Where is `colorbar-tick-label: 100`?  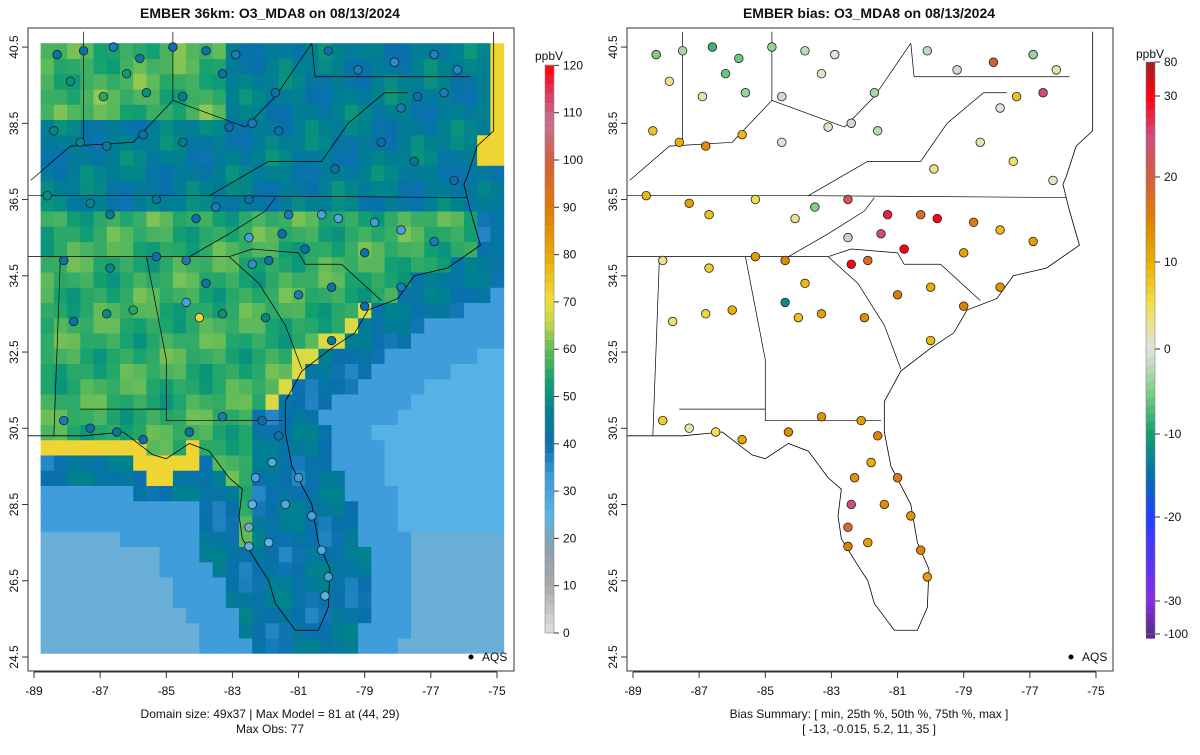 colorbar-tick-label: 100 is located at coordinates (573, 160).